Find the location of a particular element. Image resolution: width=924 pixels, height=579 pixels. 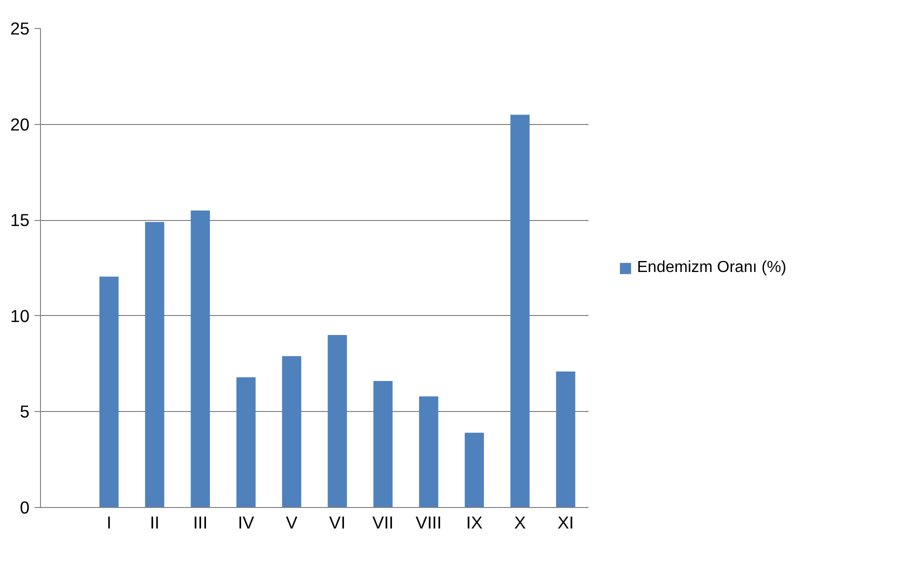

y-tick-label: 5 is located at coordinates (25, 412).